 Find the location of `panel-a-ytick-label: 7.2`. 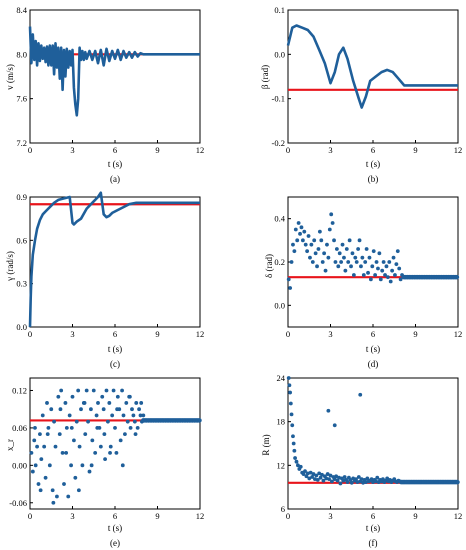

panel-a-ytick-label: 7.2 is located at coordinates (21, 143).